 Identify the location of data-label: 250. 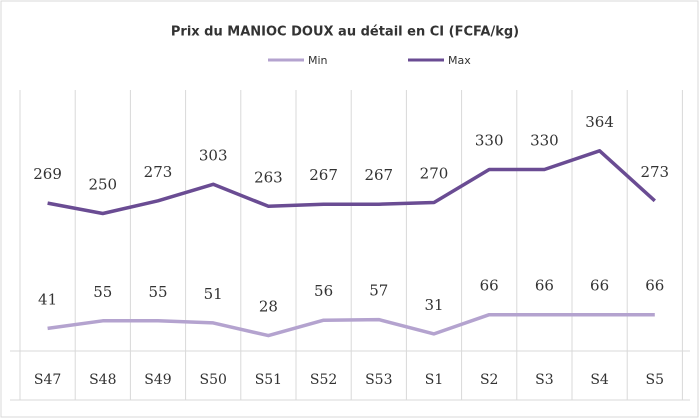
(102, 185).